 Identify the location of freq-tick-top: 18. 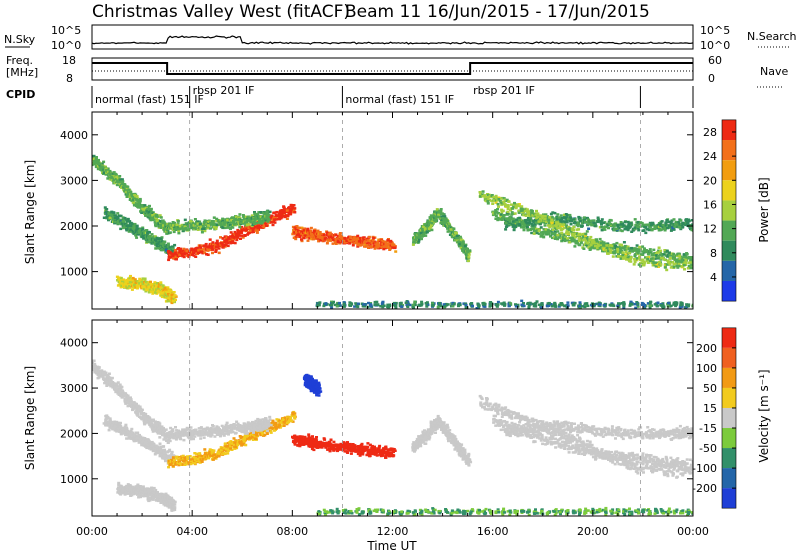
(69, 60).